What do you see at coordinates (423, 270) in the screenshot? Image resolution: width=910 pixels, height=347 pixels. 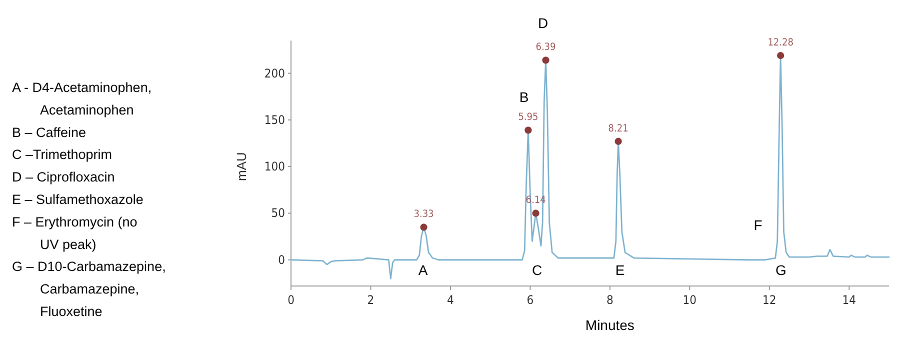 I see `annotation: A` at bounding box center [423, 270].